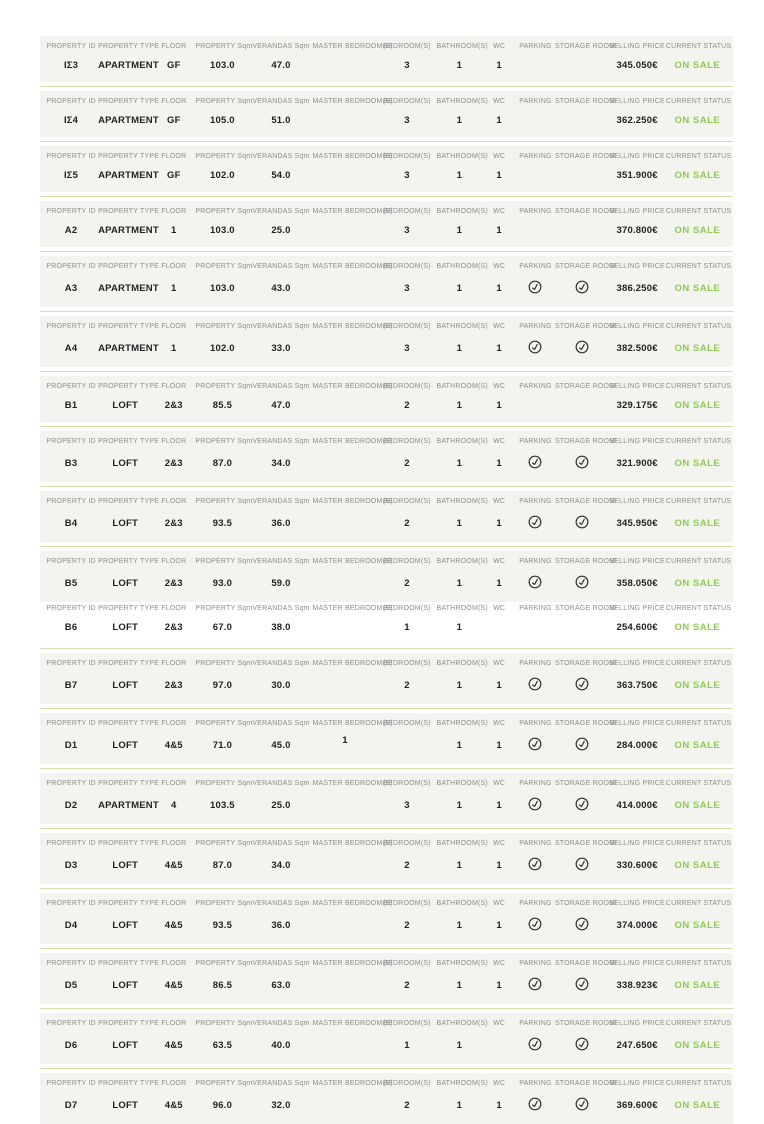 The height and width of the screenshot is (1124, 764). What do you see at coordinates (637, 230) in the screenshot?
I see `cell-selling-price: 370.800€` at bounding box center [637, 230].